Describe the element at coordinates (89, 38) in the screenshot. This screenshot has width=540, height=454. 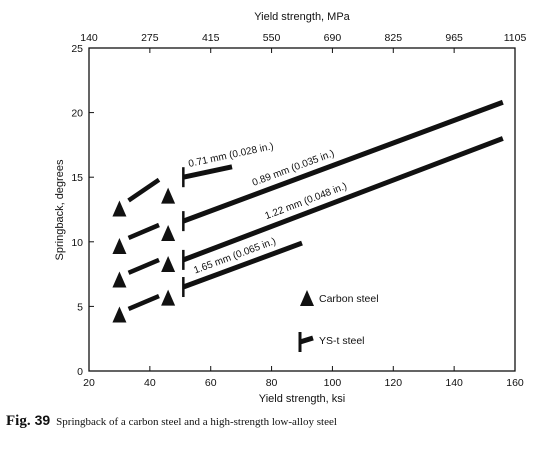
I see `top-tick-label: 140` at that location.